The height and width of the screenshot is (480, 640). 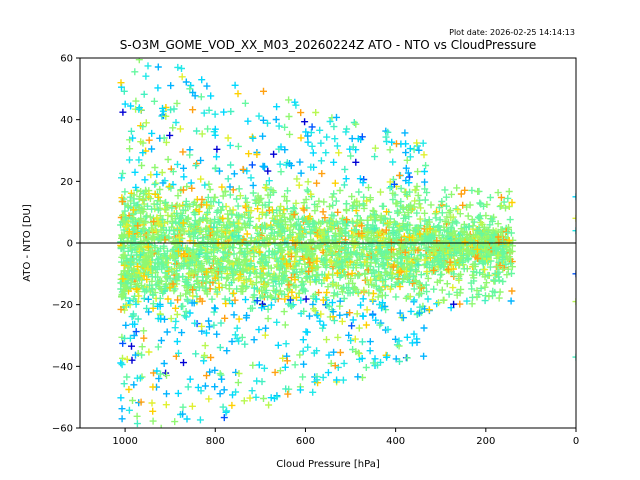 I want to click on y-tick-label: 60, so click(x=66, y=59).